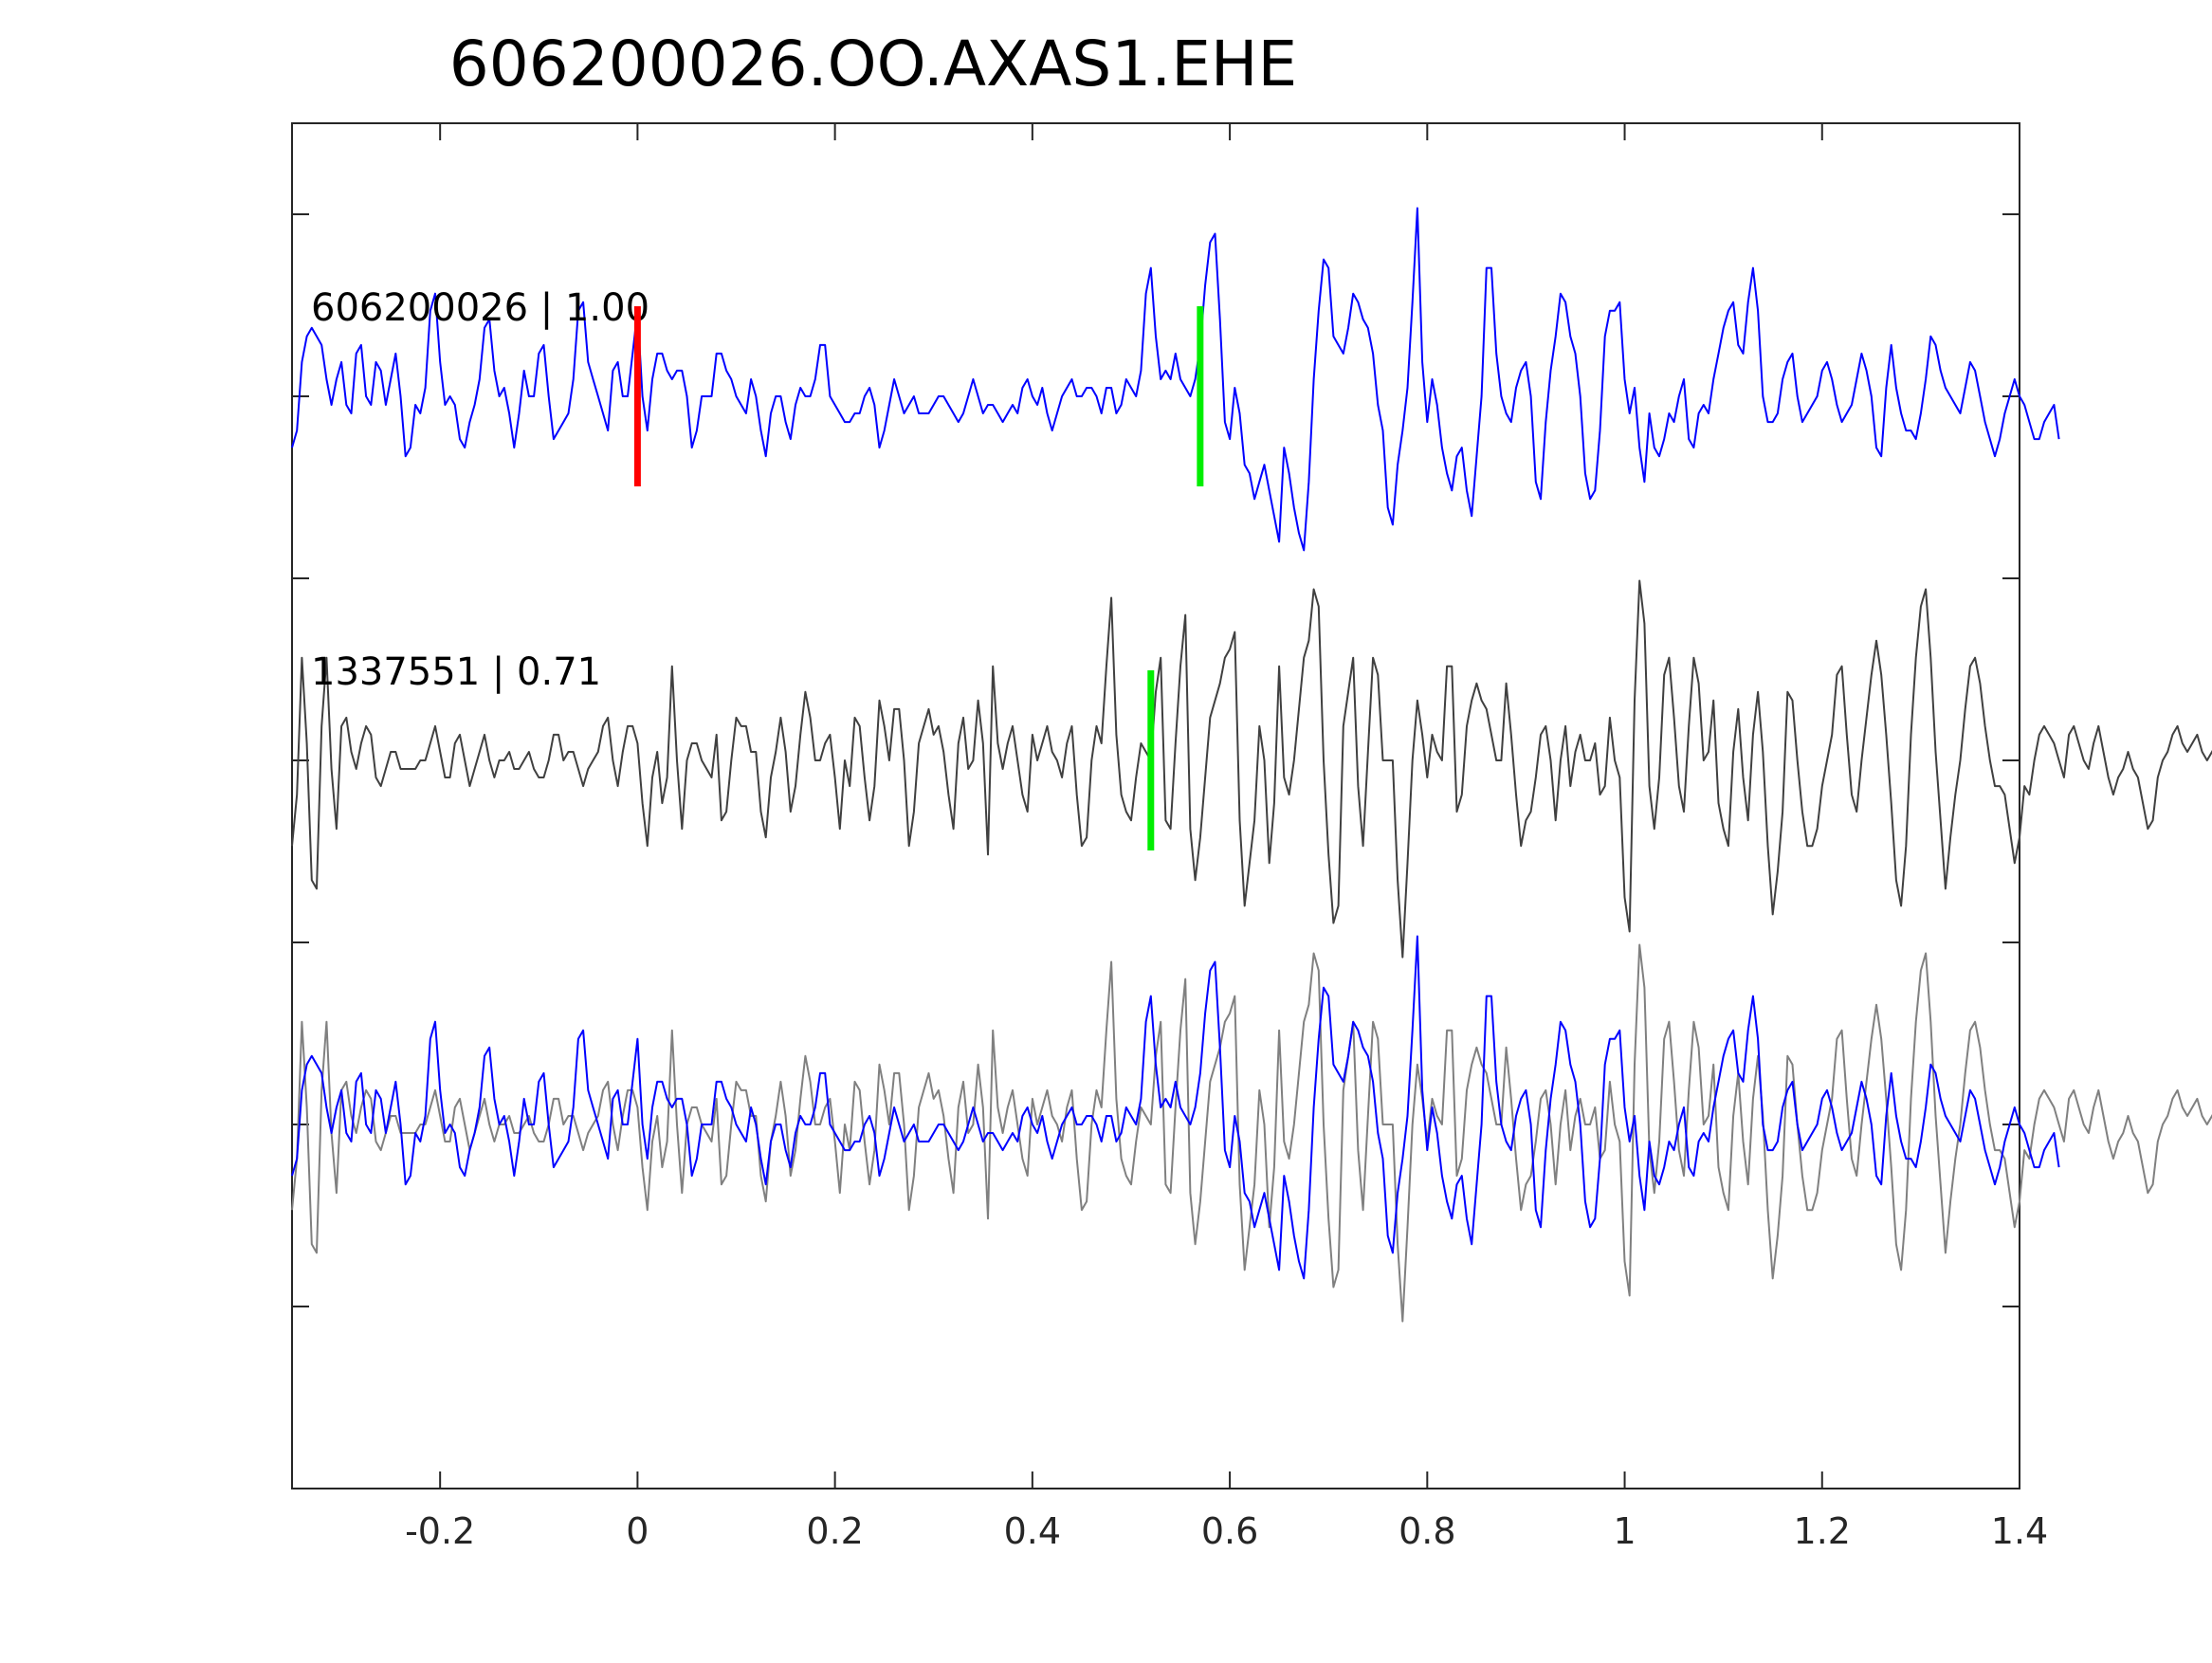 This screenshot has height=1663, width=2212. I want to click on x-tick-label: 0.2, so click(834, 1531).